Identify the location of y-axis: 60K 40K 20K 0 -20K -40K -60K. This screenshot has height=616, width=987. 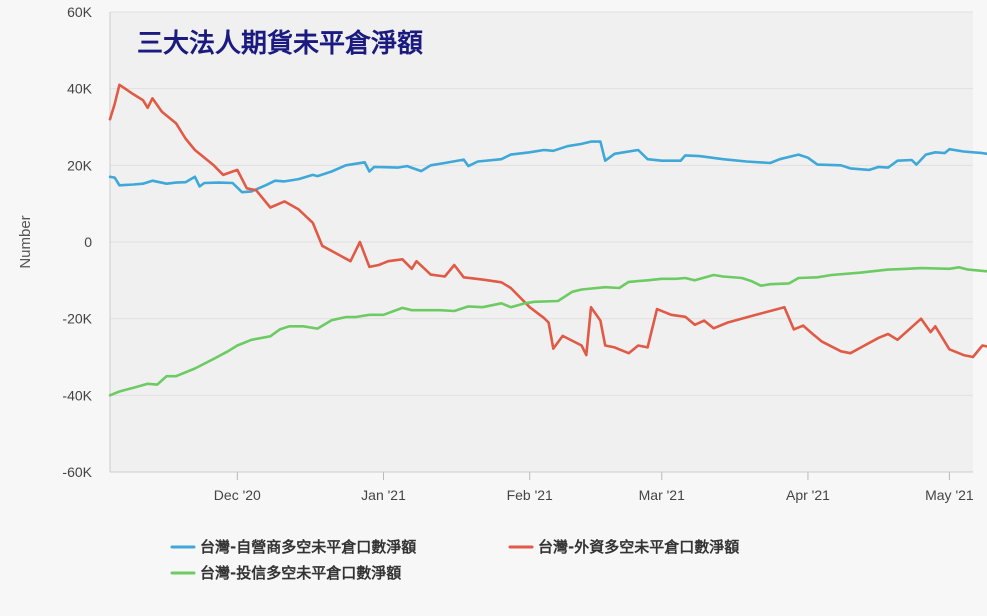
(77, 242).